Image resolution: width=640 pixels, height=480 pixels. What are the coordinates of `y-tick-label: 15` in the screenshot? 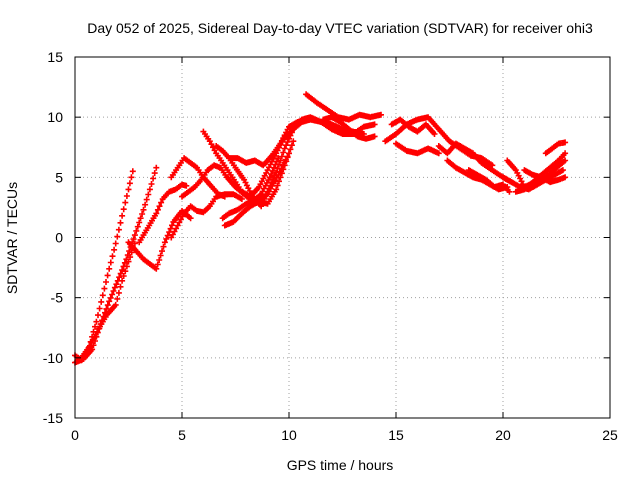 It's located at (55, 57).